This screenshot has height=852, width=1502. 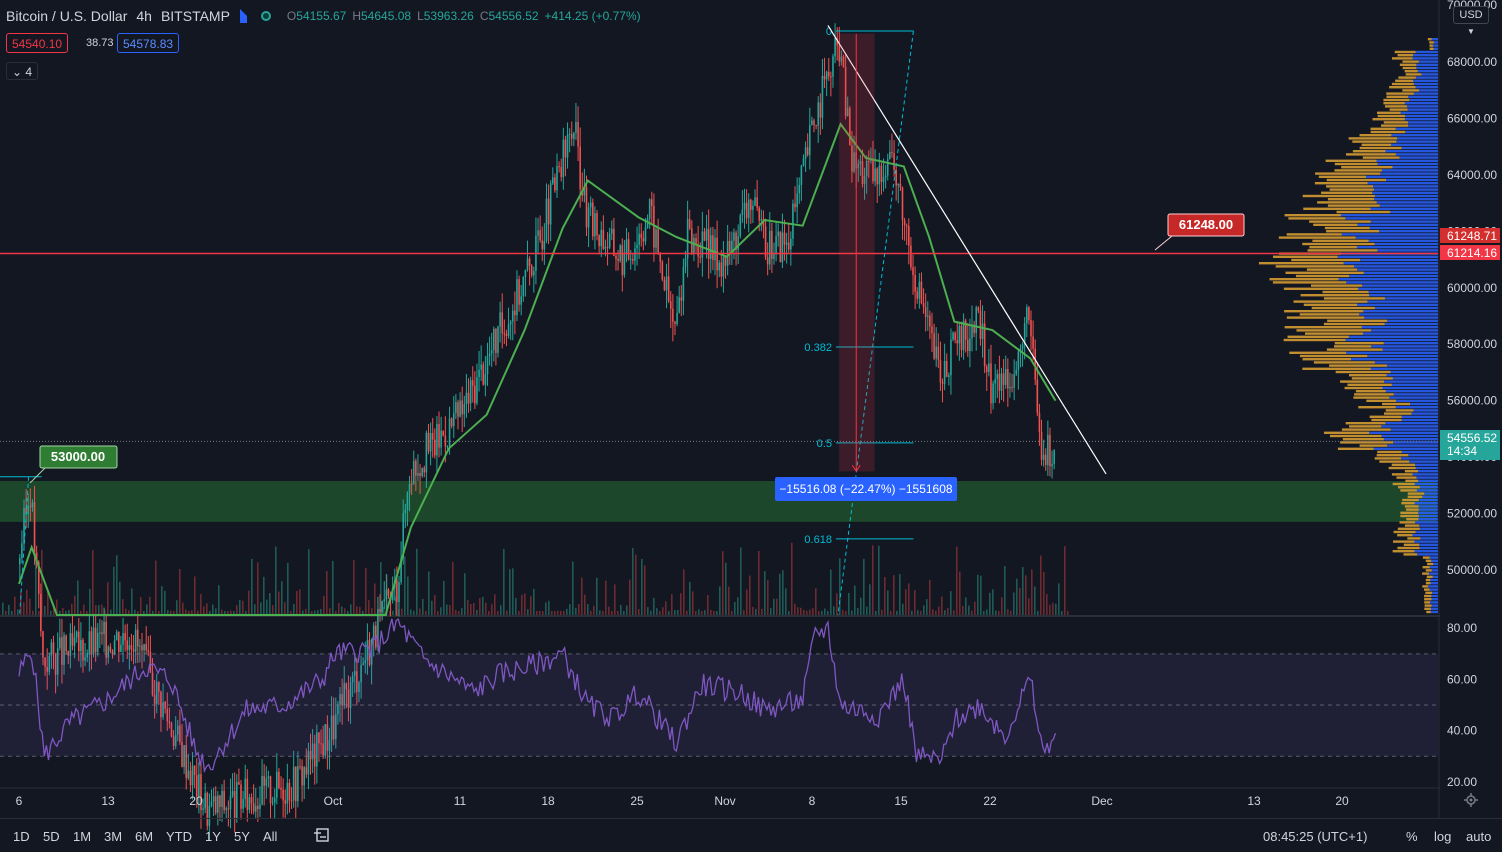 I want to click on clock-timezone: 08:45:25 (UTC+1), so click(x=1315, y=836).